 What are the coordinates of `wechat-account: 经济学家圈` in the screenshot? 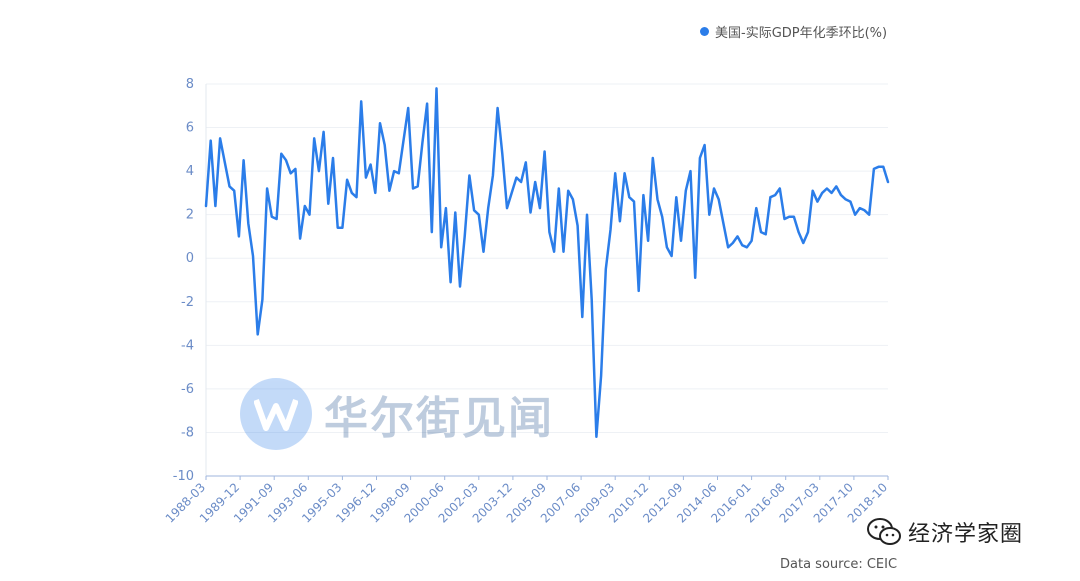 It's located at (944, 532).